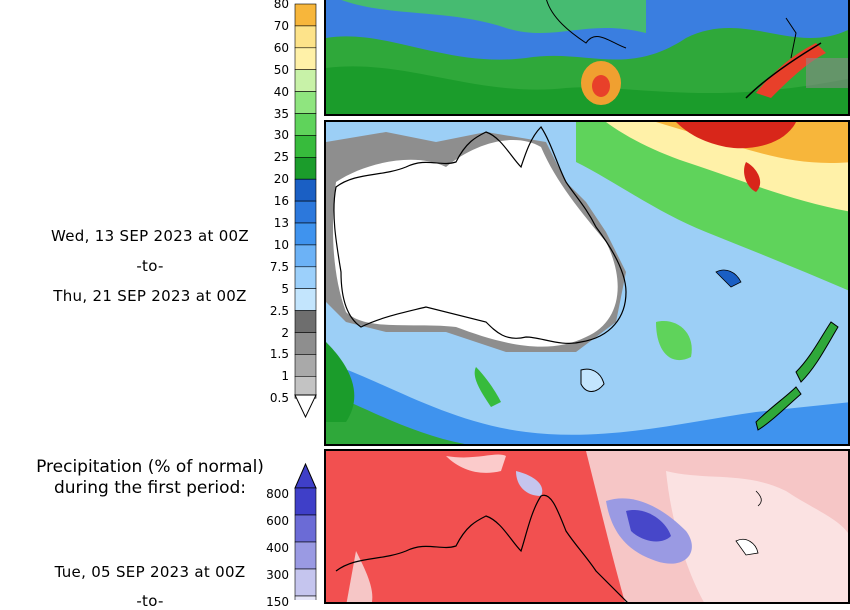 The width and height of the screenshot is (850, 610). I want to click on colorbar-tick-label: 0.5, so click(279, 398).